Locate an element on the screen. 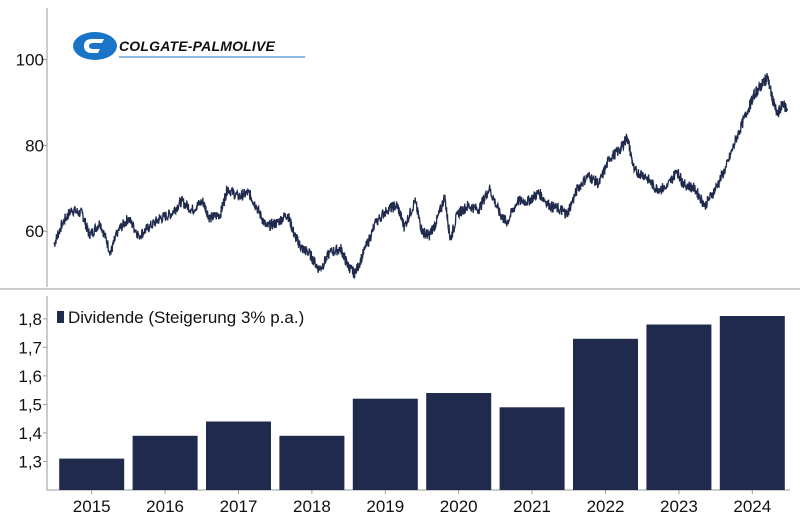  dividend-y-tick-label: 1,7 is located at coordinates (30, 347).